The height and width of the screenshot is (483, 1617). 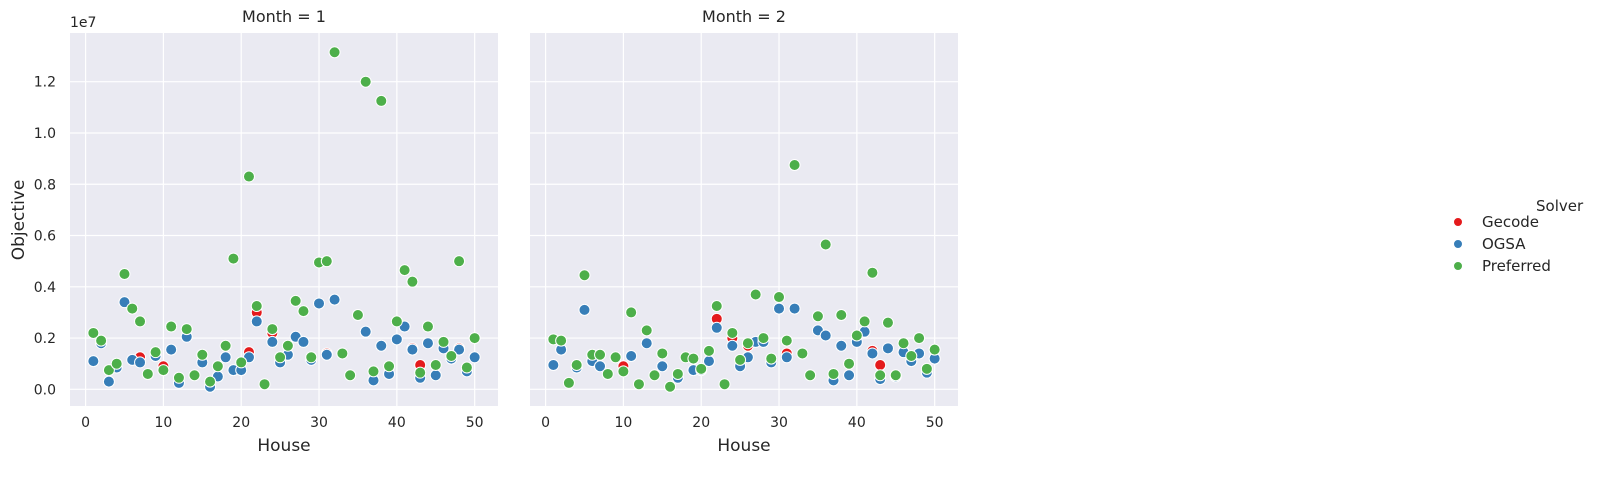 What do you see at coordinates (284, 16) in the screenshot?
I see `panel-title: Month = 1` at bounding box center [284, 16].